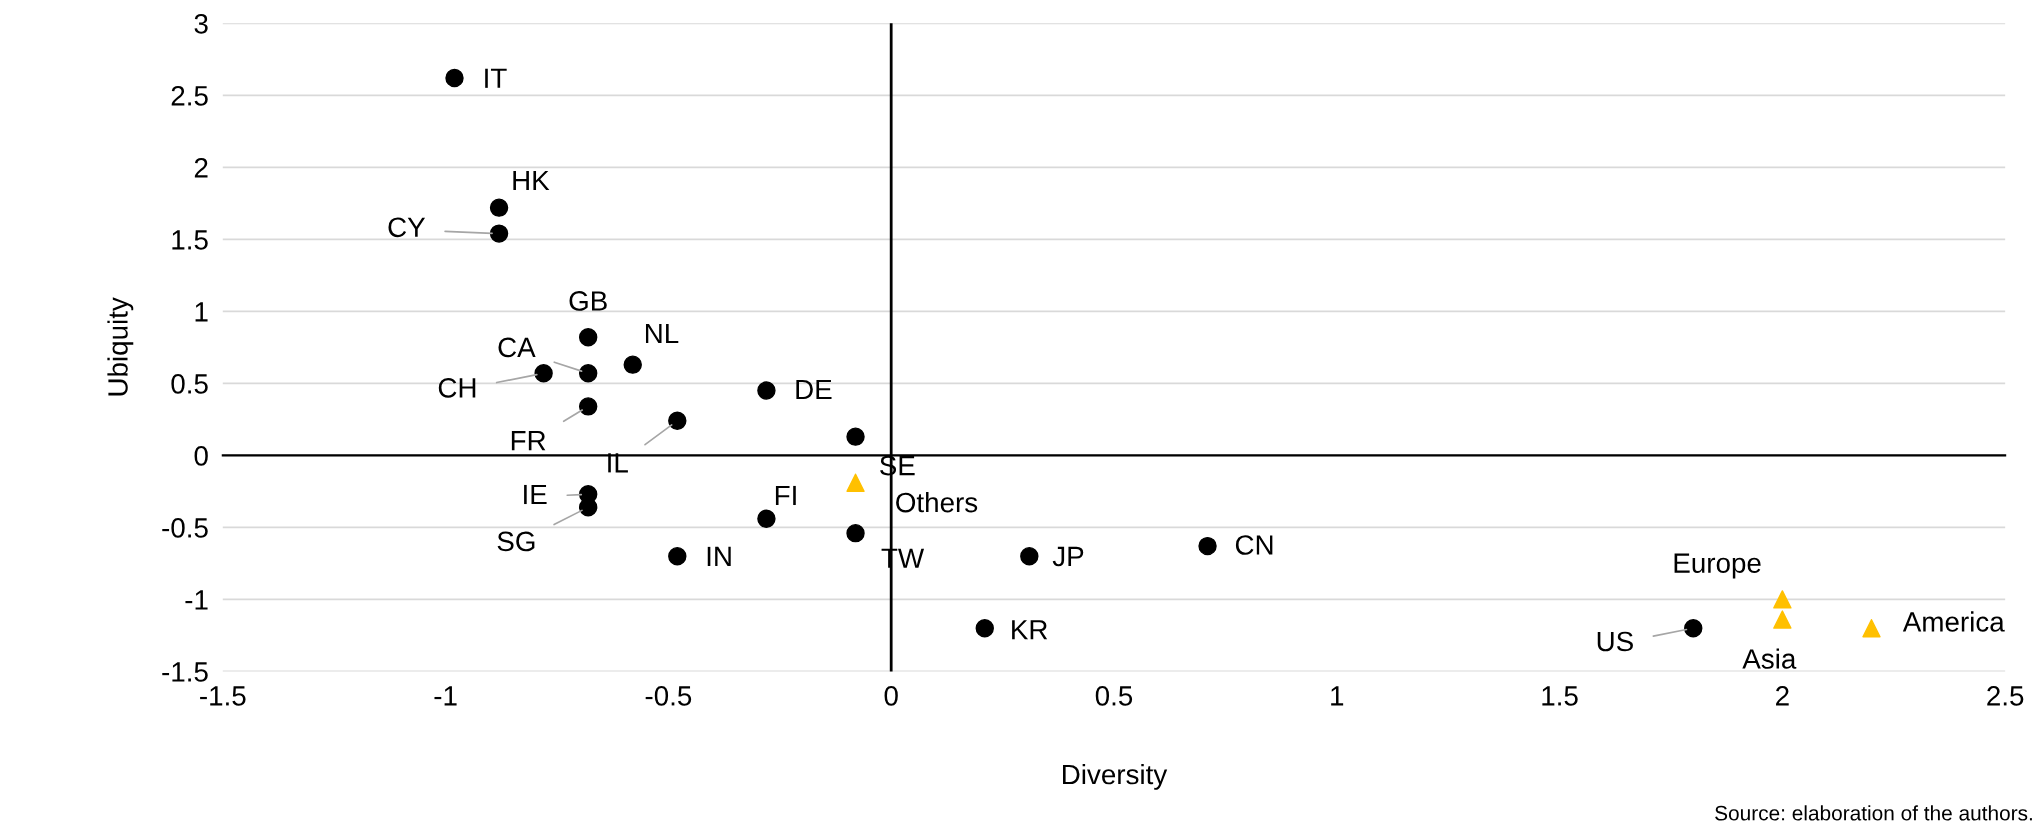  I want to click on annotation: Europe, so click(1717, 566).